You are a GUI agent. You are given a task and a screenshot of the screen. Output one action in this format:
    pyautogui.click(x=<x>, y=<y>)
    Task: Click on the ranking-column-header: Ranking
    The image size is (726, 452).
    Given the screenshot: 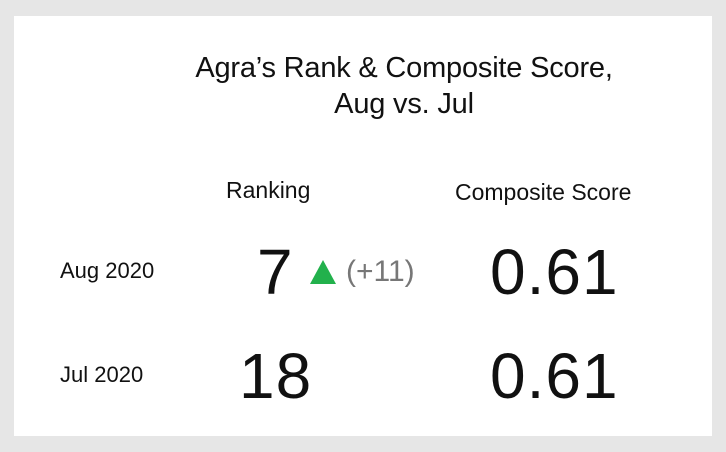 What is the action you would take?
    pyautogui.click(x=268, y=190)
    